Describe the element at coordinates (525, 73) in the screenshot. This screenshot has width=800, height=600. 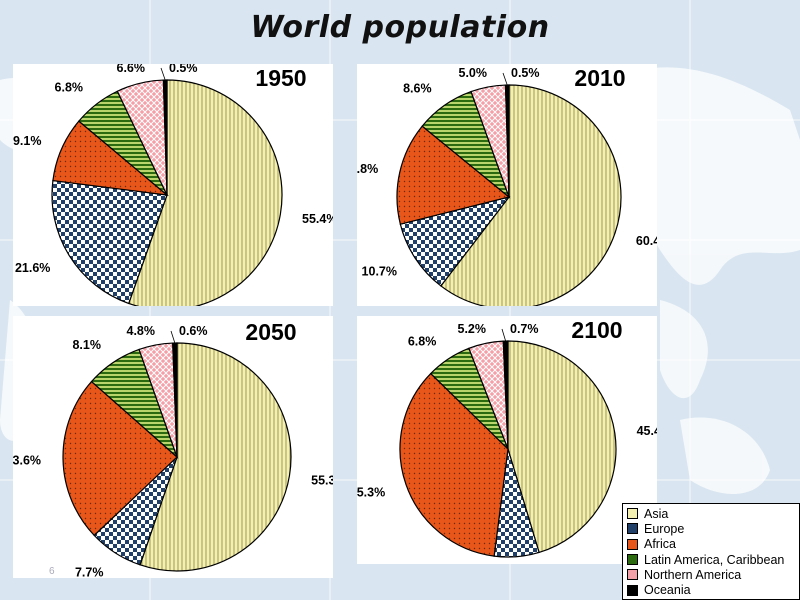
I see `data-label-oceania-2010: 0.5%` at that location.